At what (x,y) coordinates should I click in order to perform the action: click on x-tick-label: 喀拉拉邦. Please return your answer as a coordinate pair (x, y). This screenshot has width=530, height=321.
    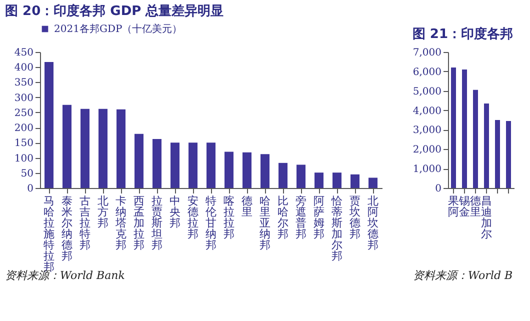
    Looking at the image, I should click on (229, 217).